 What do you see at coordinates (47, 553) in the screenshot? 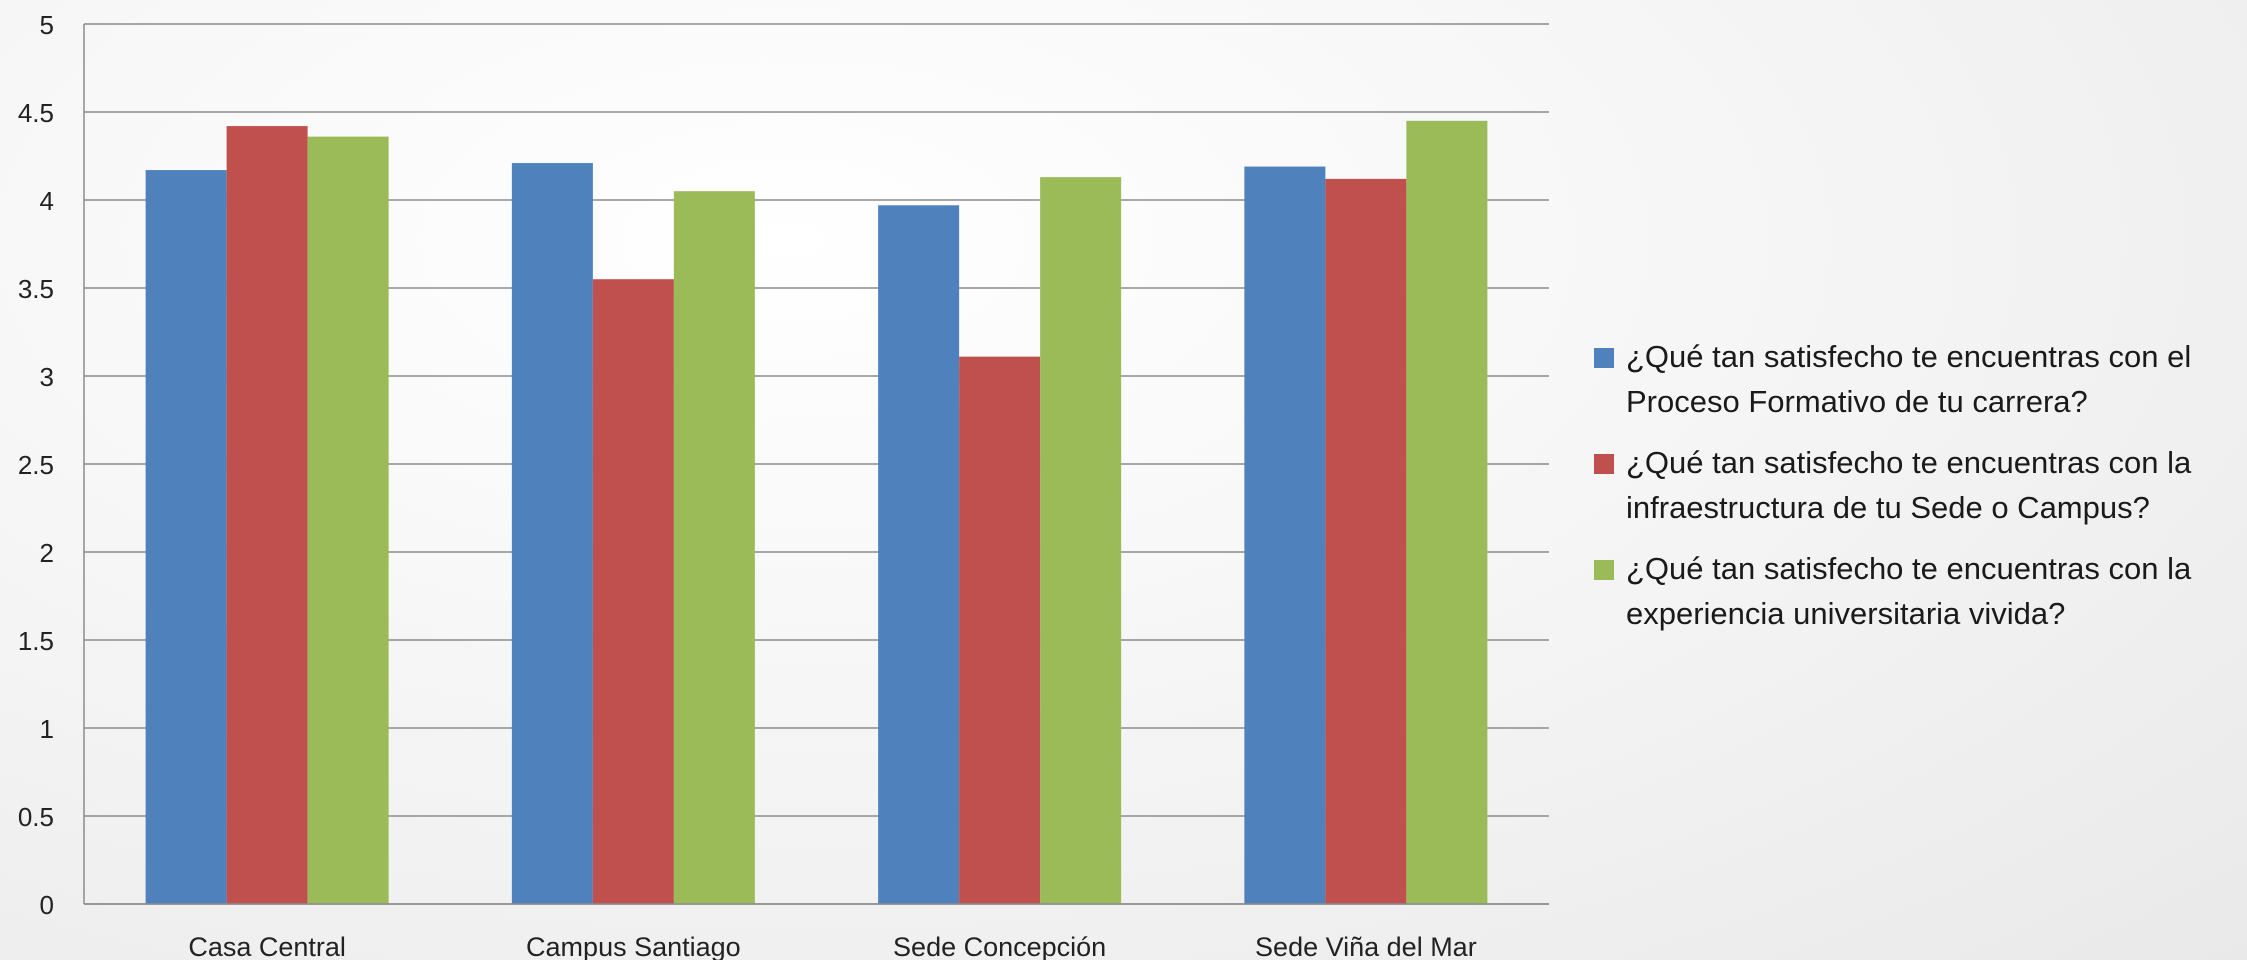
I see `y-tick-label-4: 2` at bounding box center [47, 553].